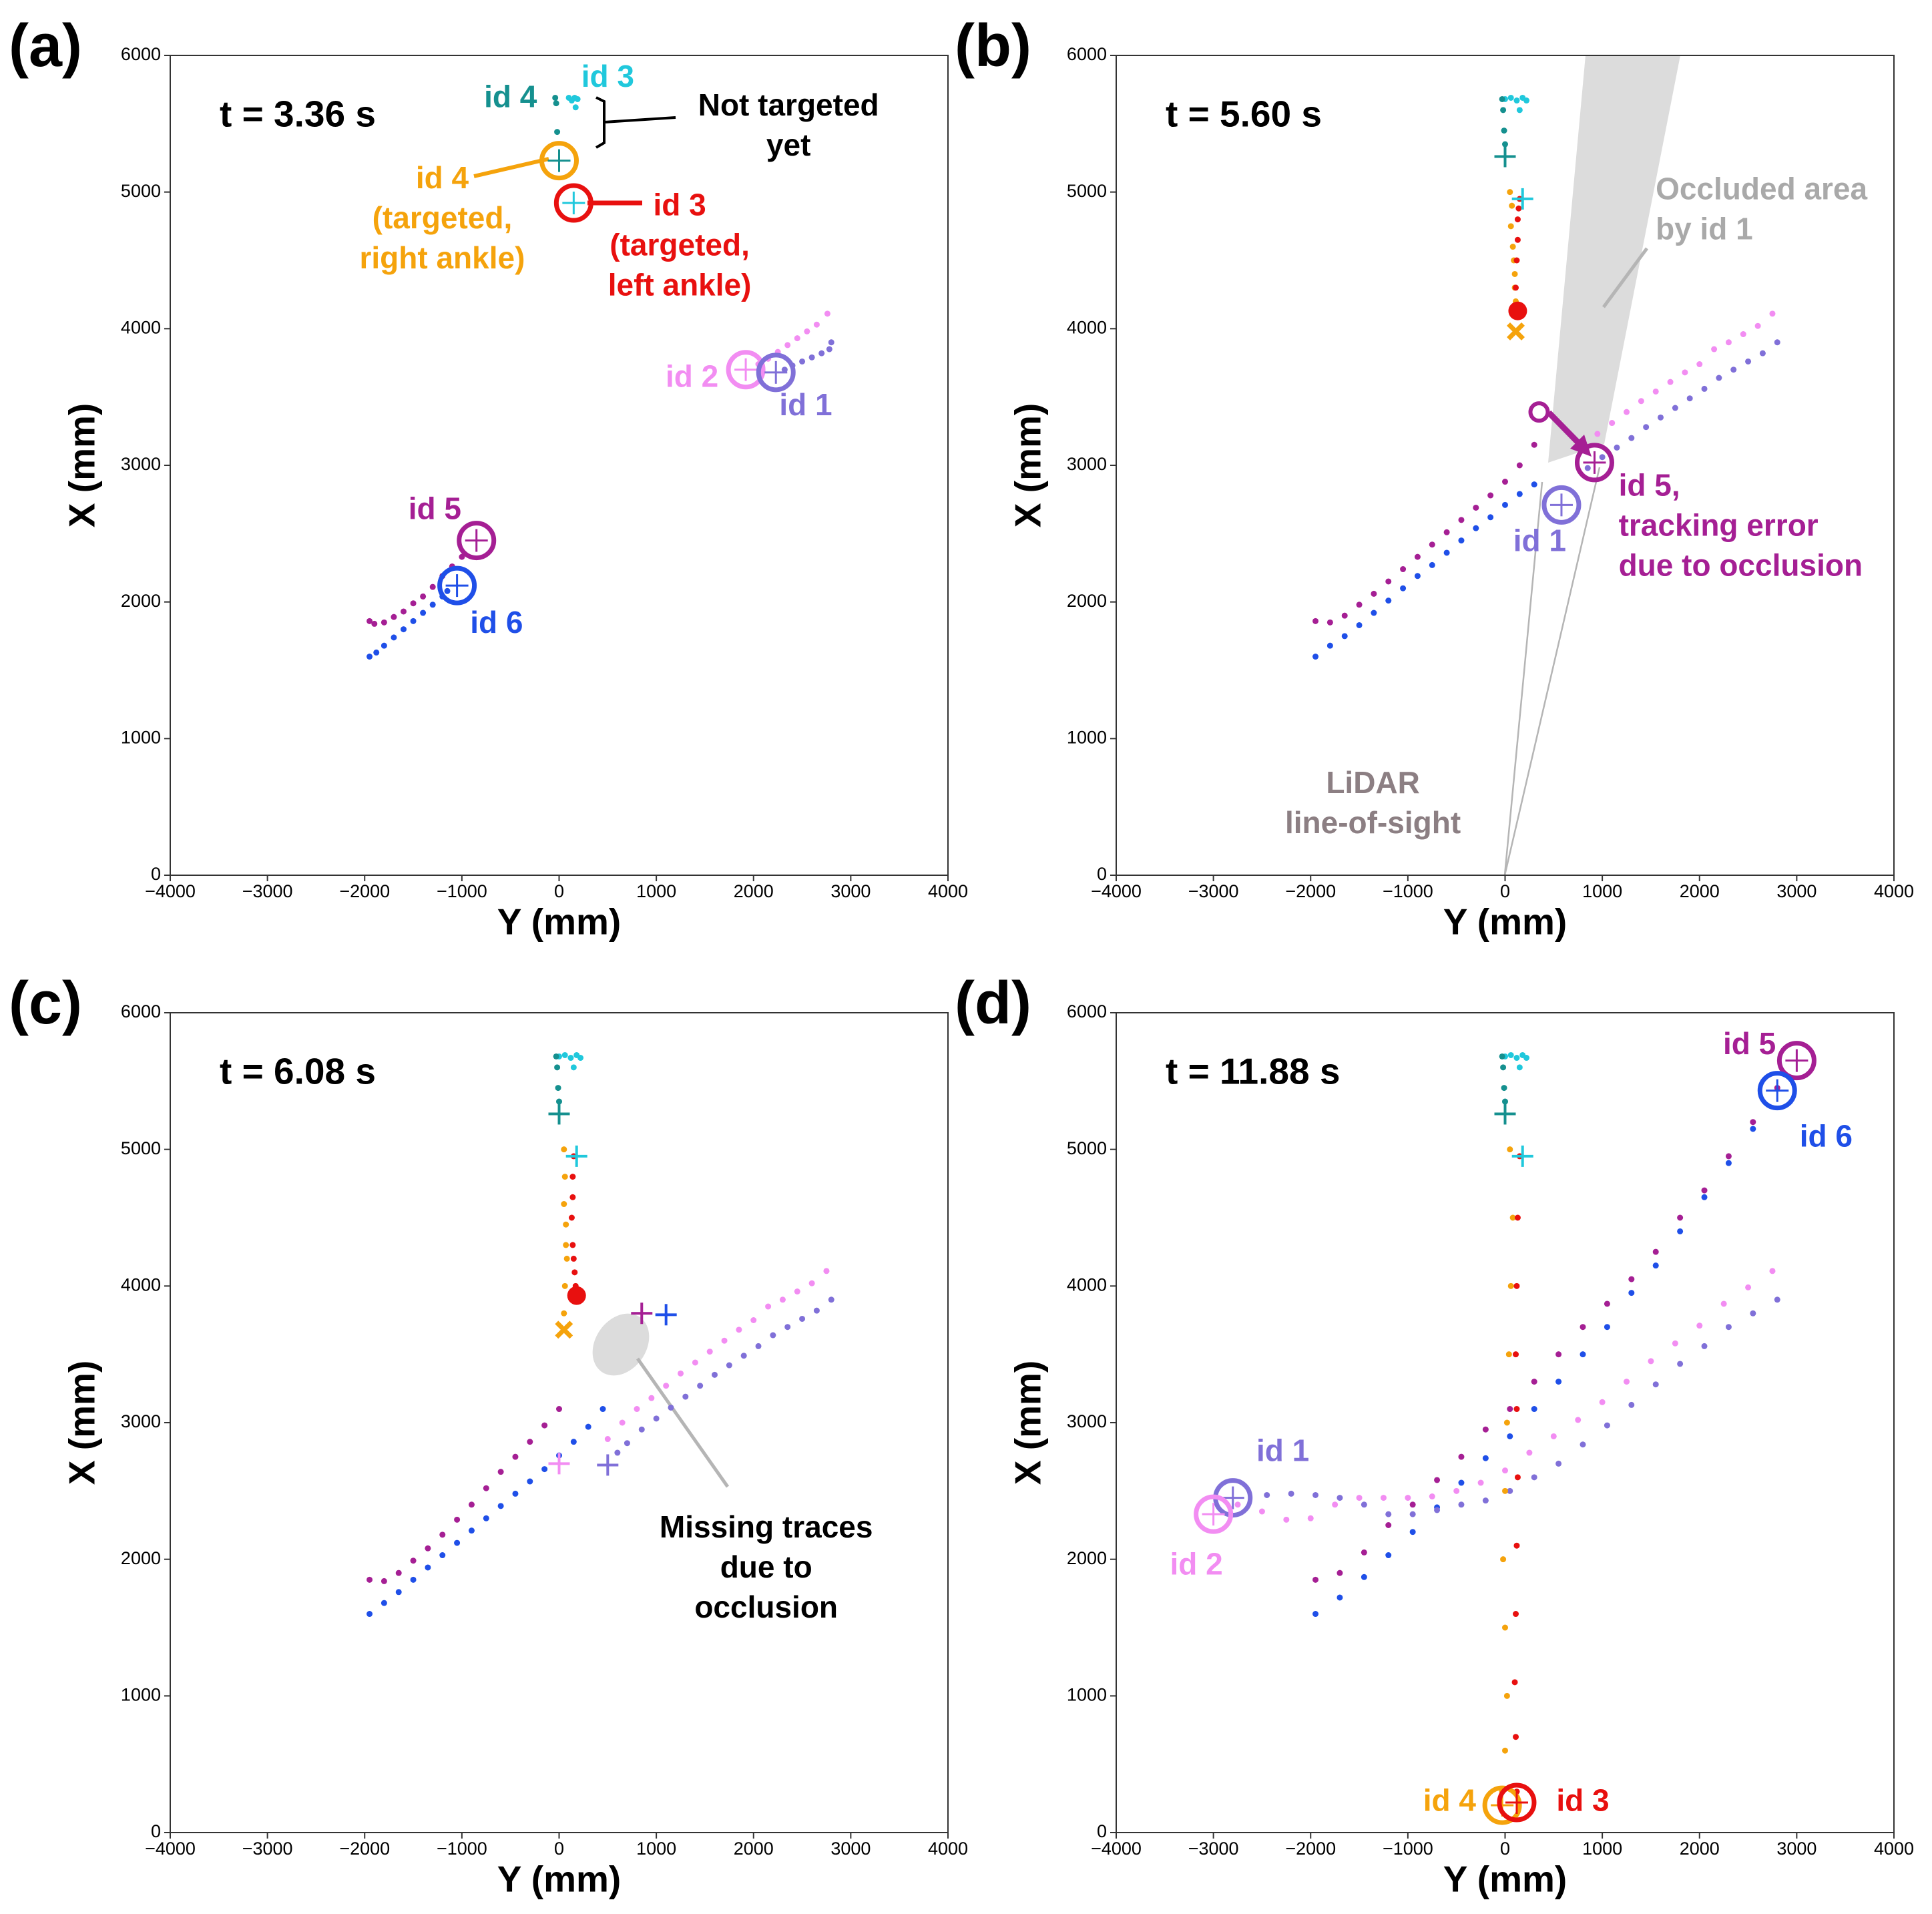 The height and width of the screenshot is (1914, 1932). What do you see at coordinates (1564, 428) in the screenshot?
I see `arrow-shaft` at bounding box center [1564, 428].